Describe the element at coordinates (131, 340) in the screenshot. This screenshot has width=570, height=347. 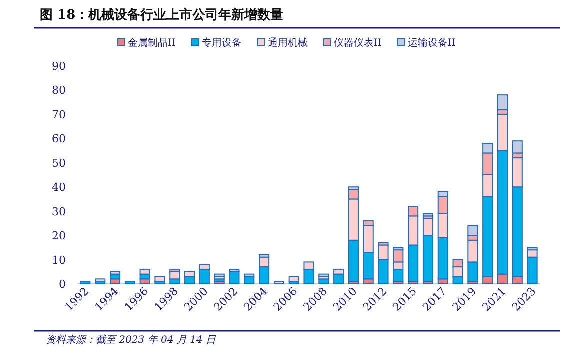
I see `text: 资料来源：截至 2023 年 04 月 14 日` at that location.